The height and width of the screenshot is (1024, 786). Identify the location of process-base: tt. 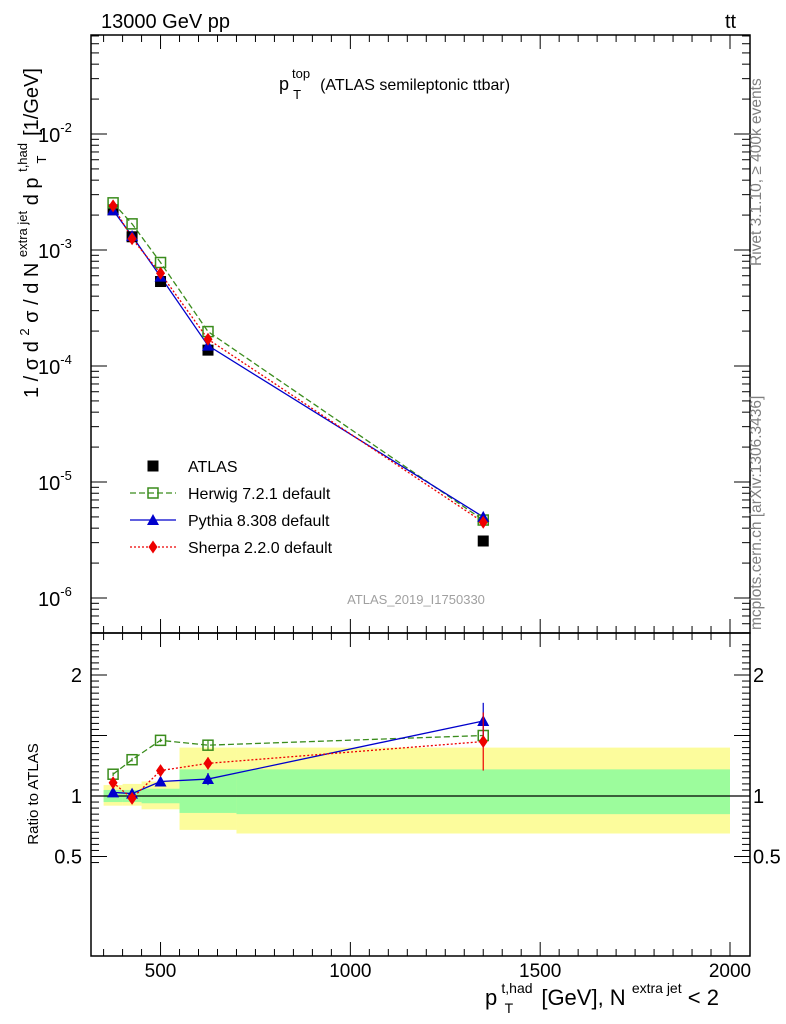
(731, 22).